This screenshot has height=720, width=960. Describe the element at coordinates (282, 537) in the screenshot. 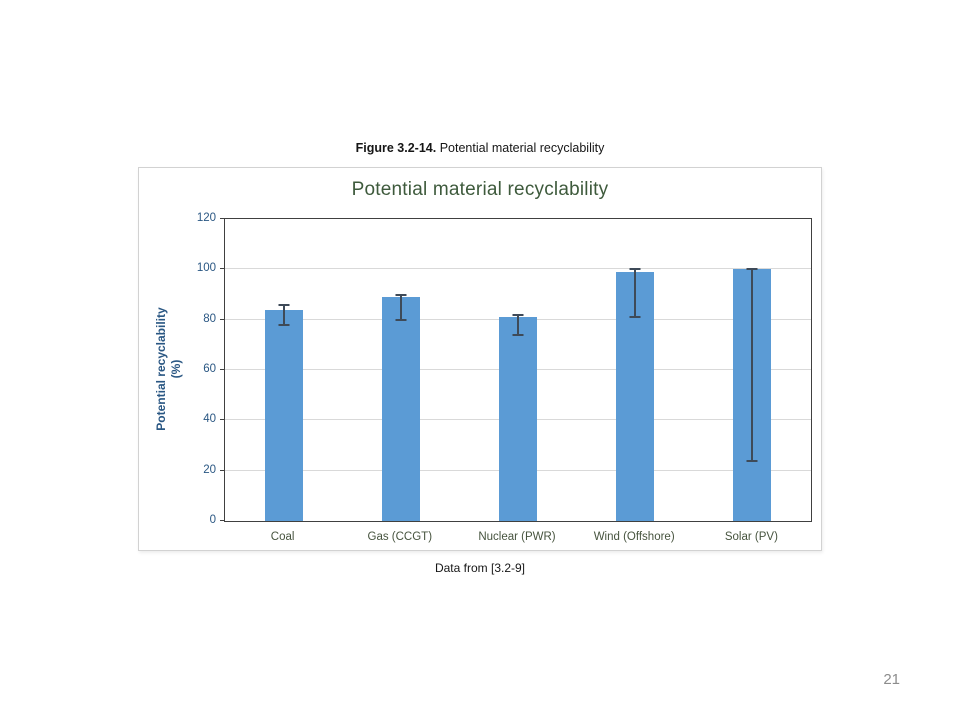

I see `x-category-label: Coal` at that location.